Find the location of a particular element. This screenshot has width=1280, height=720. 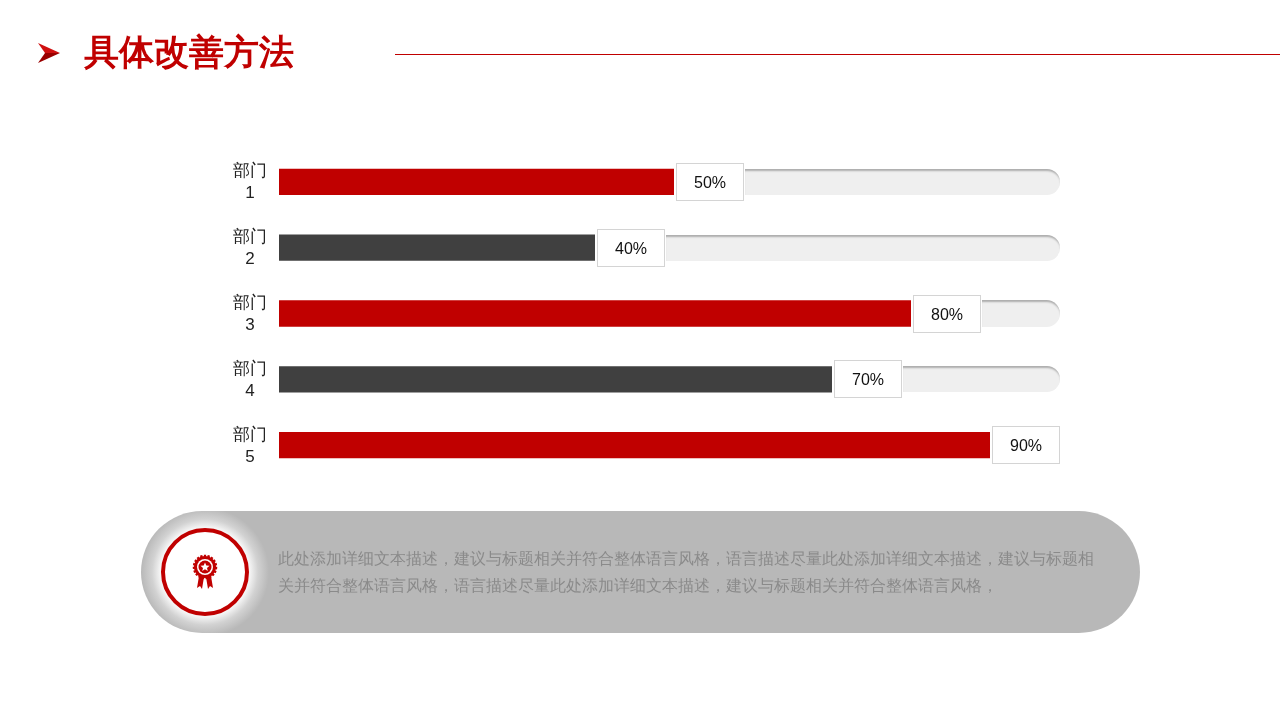

chart-title: 具体改善方法 is located at coordinates (189, 52).